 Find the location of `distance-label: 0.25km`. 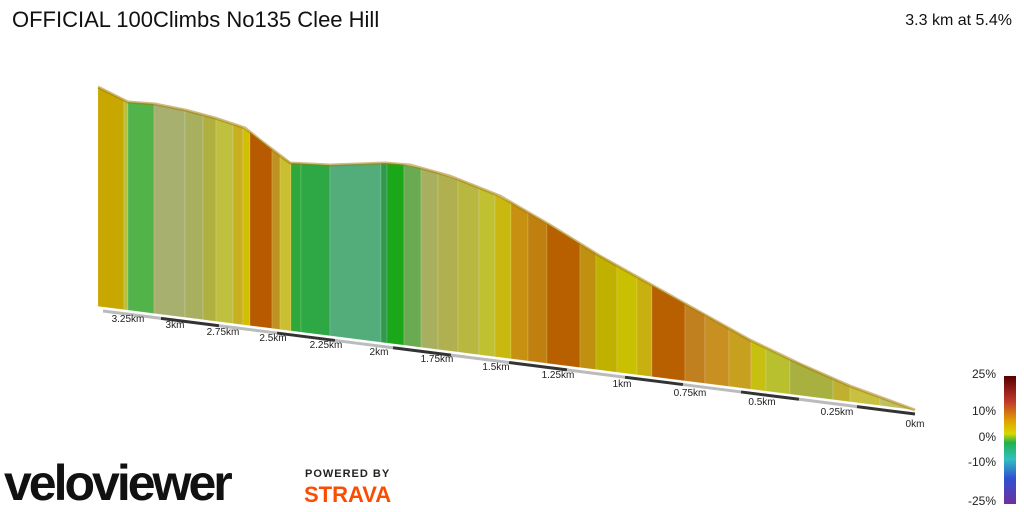

distance-label: 0.25km is located at coordinates (837, 412).